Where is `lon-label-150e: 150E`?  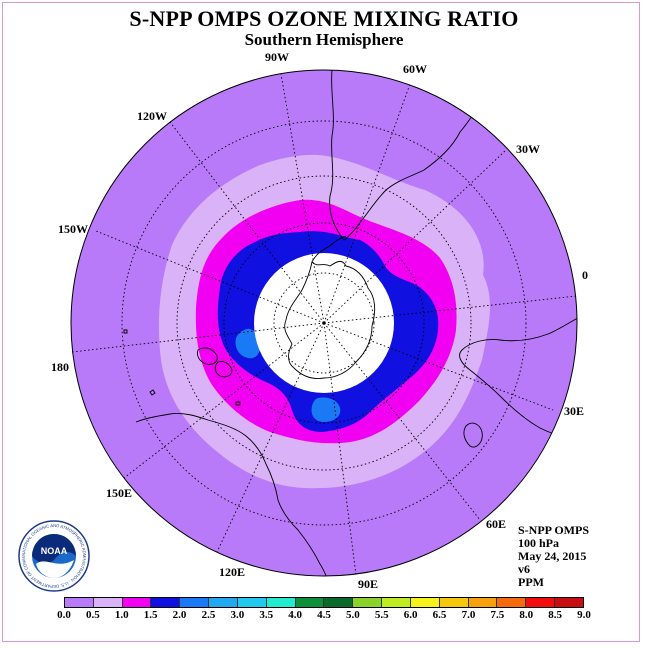 lon-label-150e: 150E is located at coordinates (119, 493).